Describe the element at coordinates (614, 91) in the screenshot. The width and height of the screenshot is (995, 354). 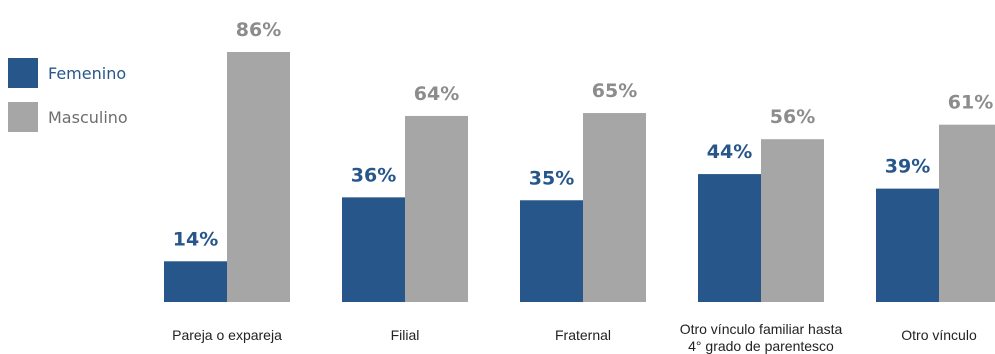
I see `data-label-masculino-3: 65%` at that location.